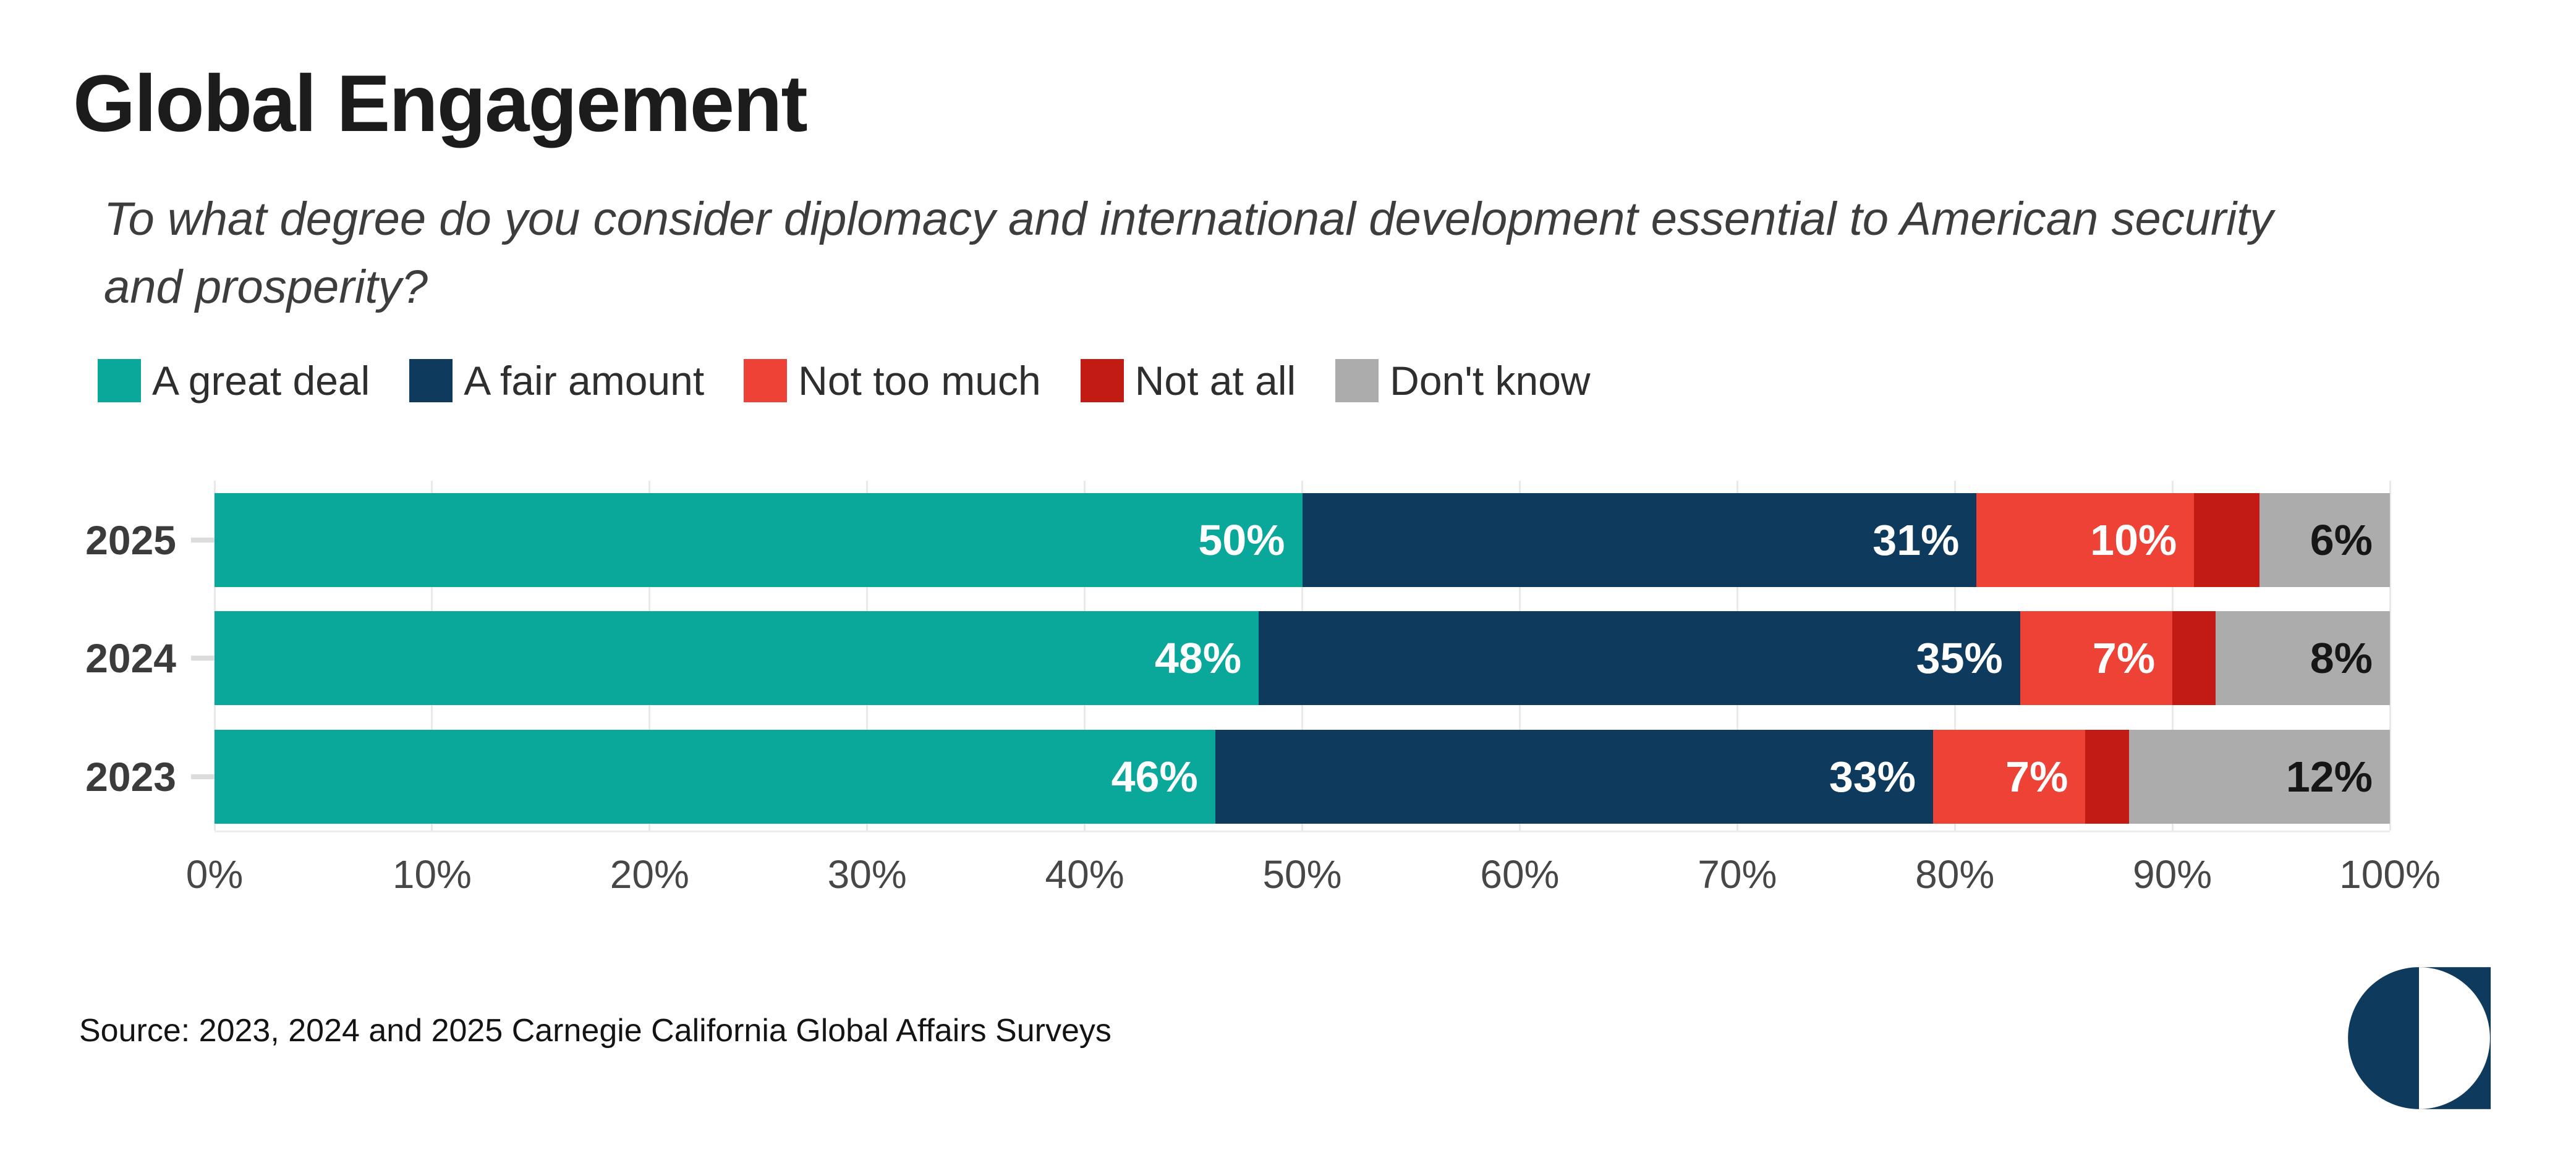  I want to click on segment-don-t-know-2023: 12%, so click(2259, 777).